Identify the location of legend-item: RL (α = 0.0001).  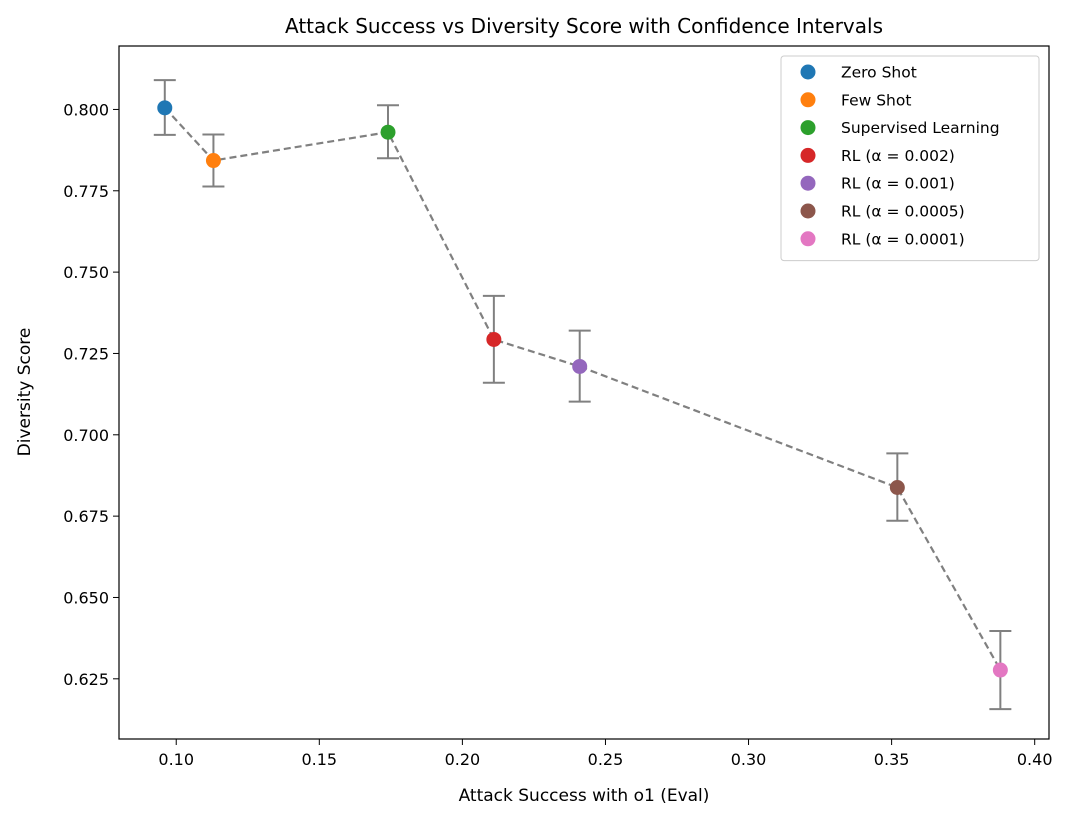
(882, 239).